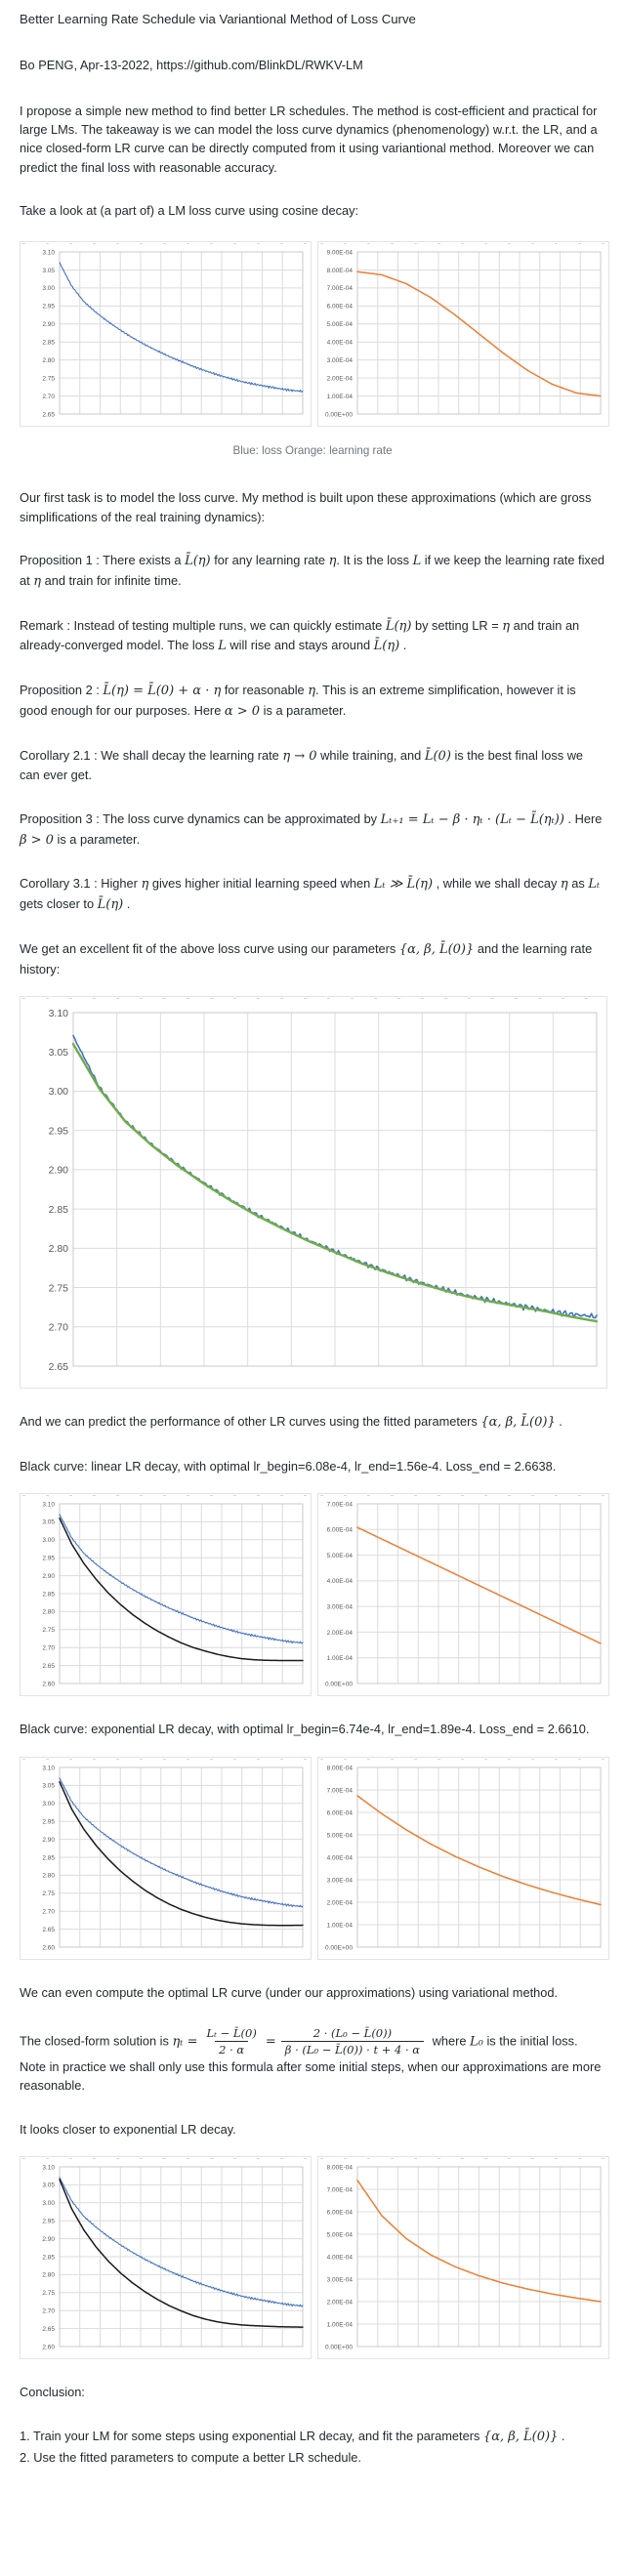 The image size is (625, 2576). I want to click on svg-text: 2.65, so click(59, 1367).